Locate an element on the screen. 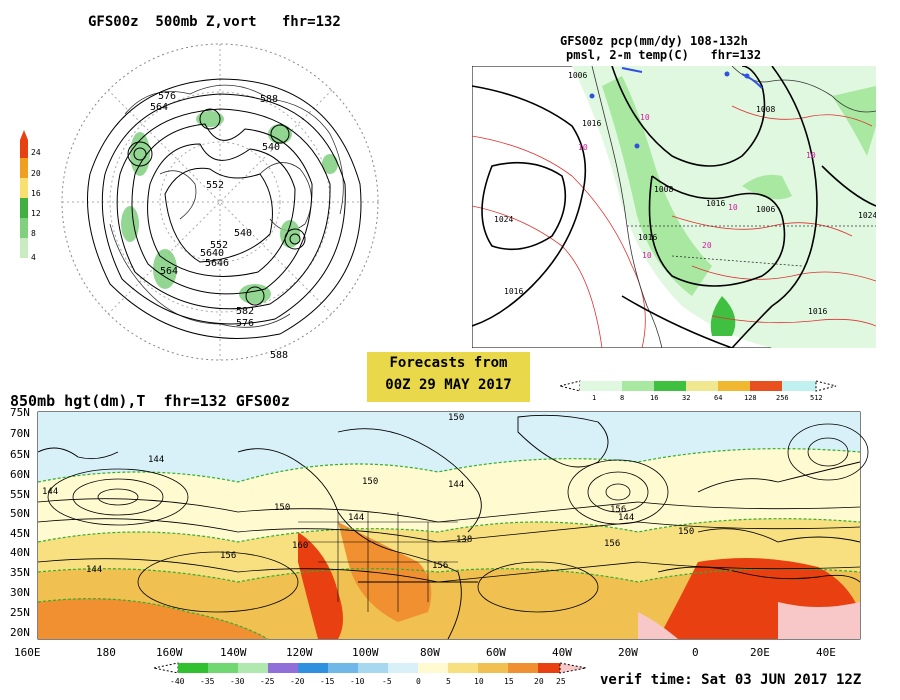  lat-label: 75N is located at coordinates (20, 412).